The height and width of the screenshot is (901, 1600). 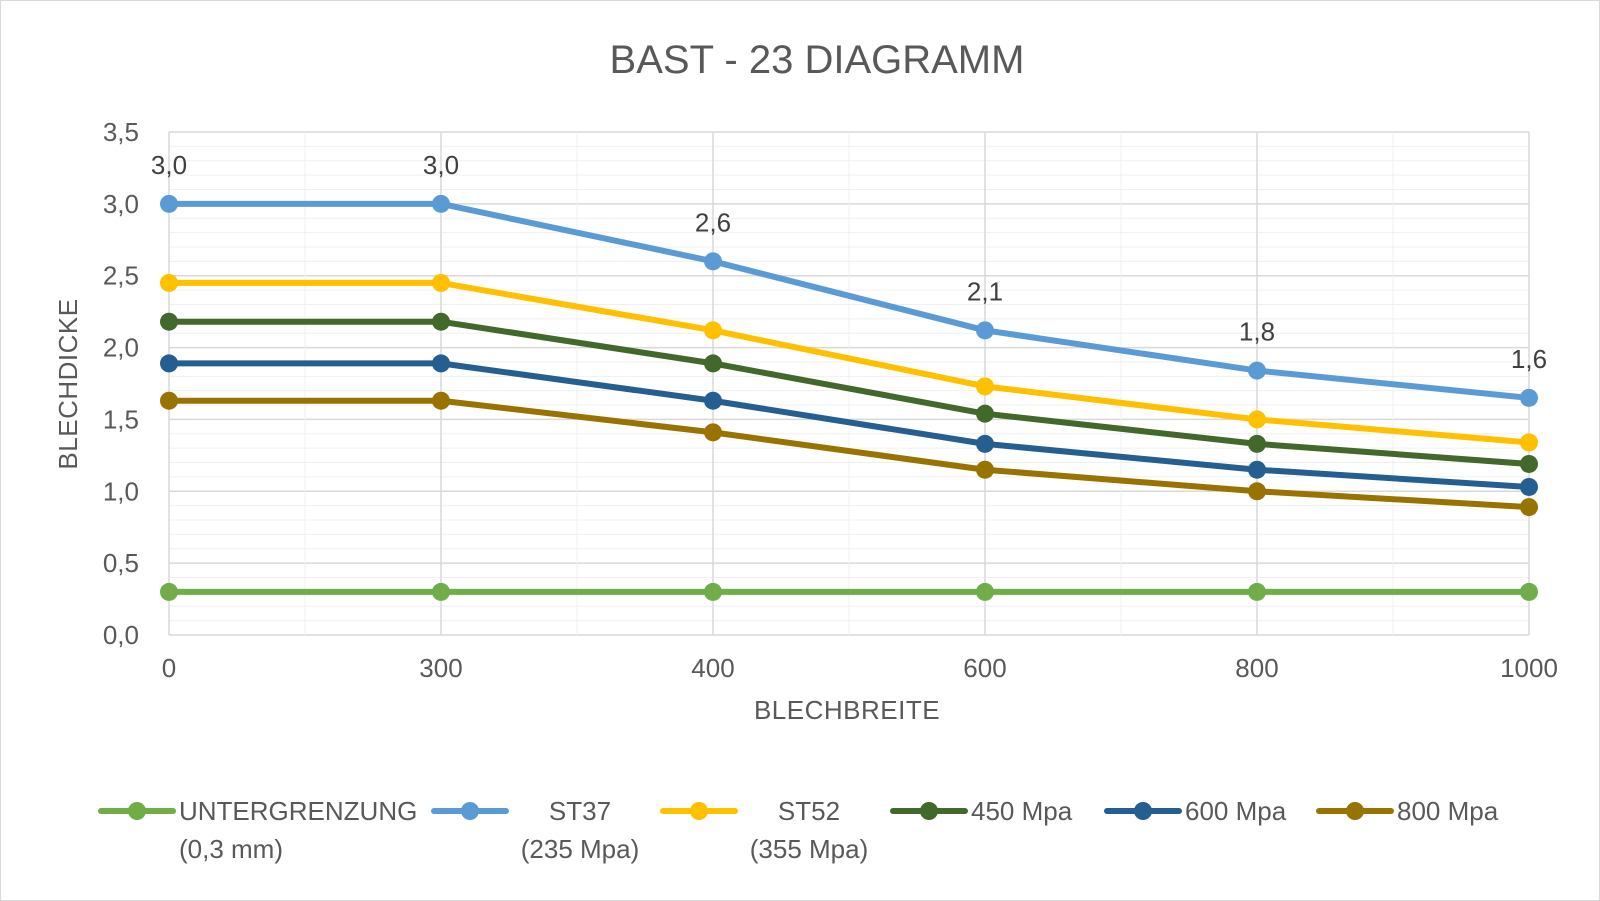 What do you see at coordinates (713, 222) in the screenshot?
I see `data-label: 2,6` at bounding box center [713, 222].